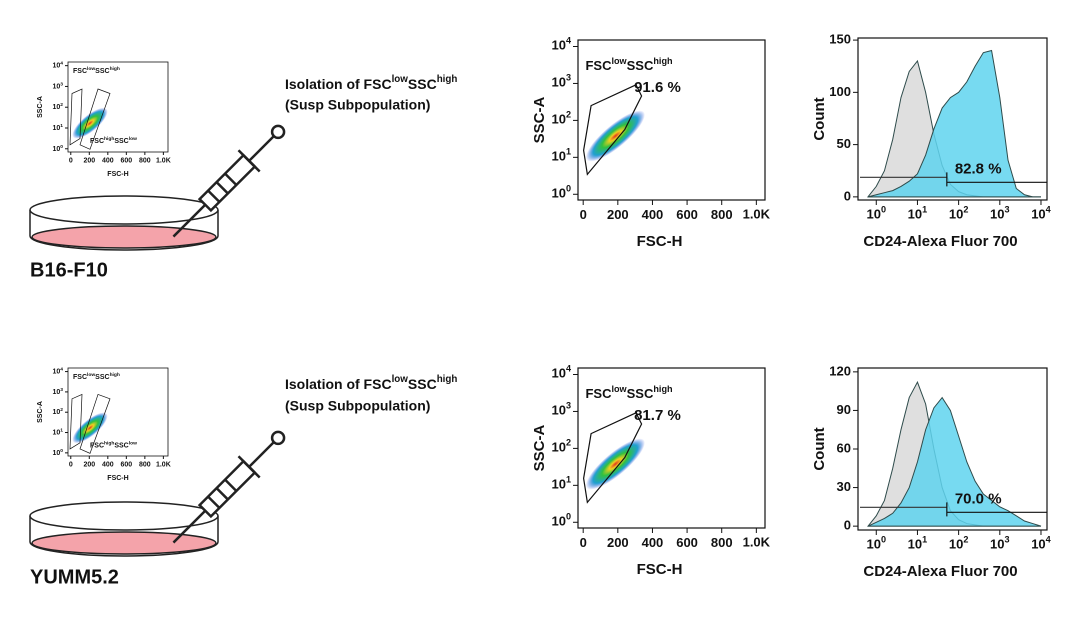 This screenshot has width=1079, height=618. I want to click on text-part: 1.0K, so click(163, 160).